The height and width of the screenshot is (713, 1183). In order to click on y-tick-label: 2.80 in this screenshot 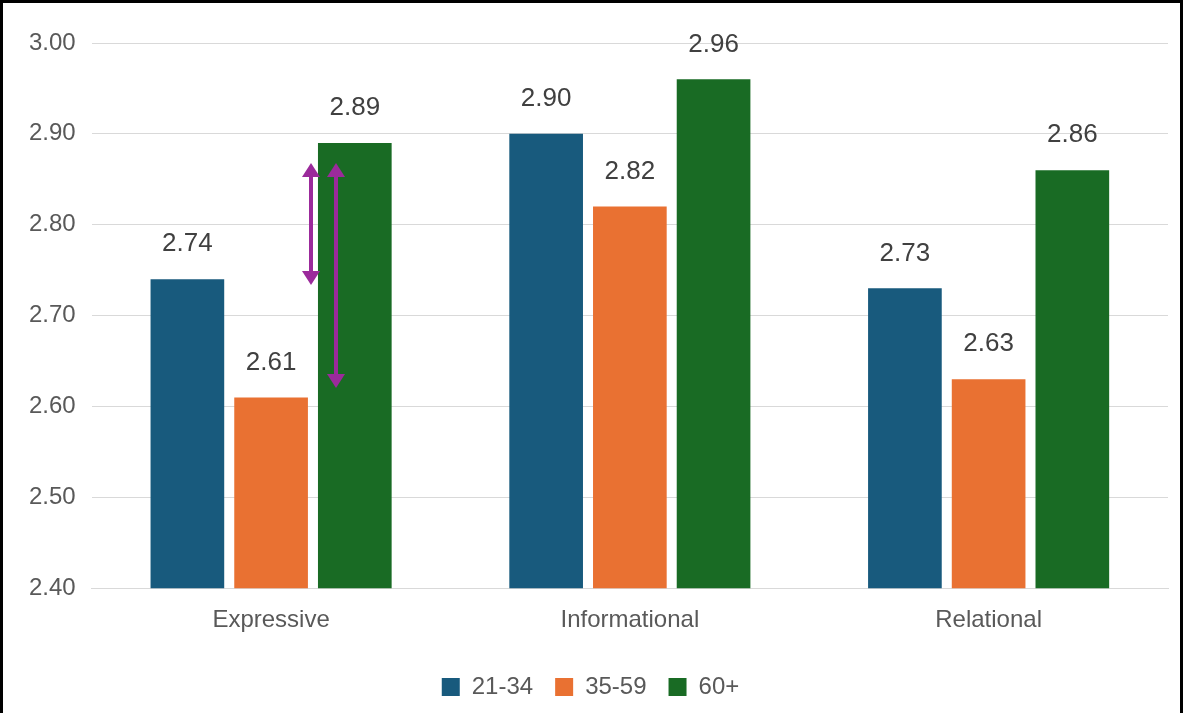, I will do `click(52, 223)`.